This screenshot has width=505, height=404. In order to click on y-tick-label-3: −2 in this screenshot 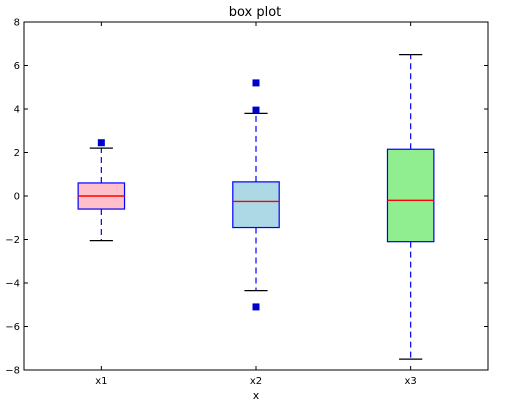, I will do `click(12, 240)`.